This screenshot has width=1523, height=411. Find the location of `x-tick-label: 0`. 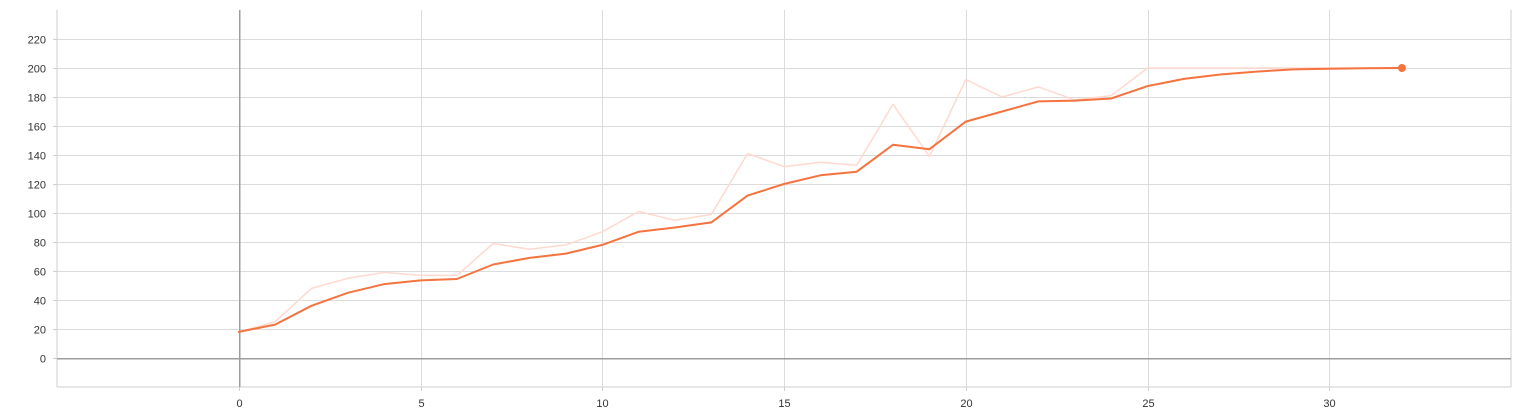

x-tick-label: 0 is located at coordinates (239, 404).